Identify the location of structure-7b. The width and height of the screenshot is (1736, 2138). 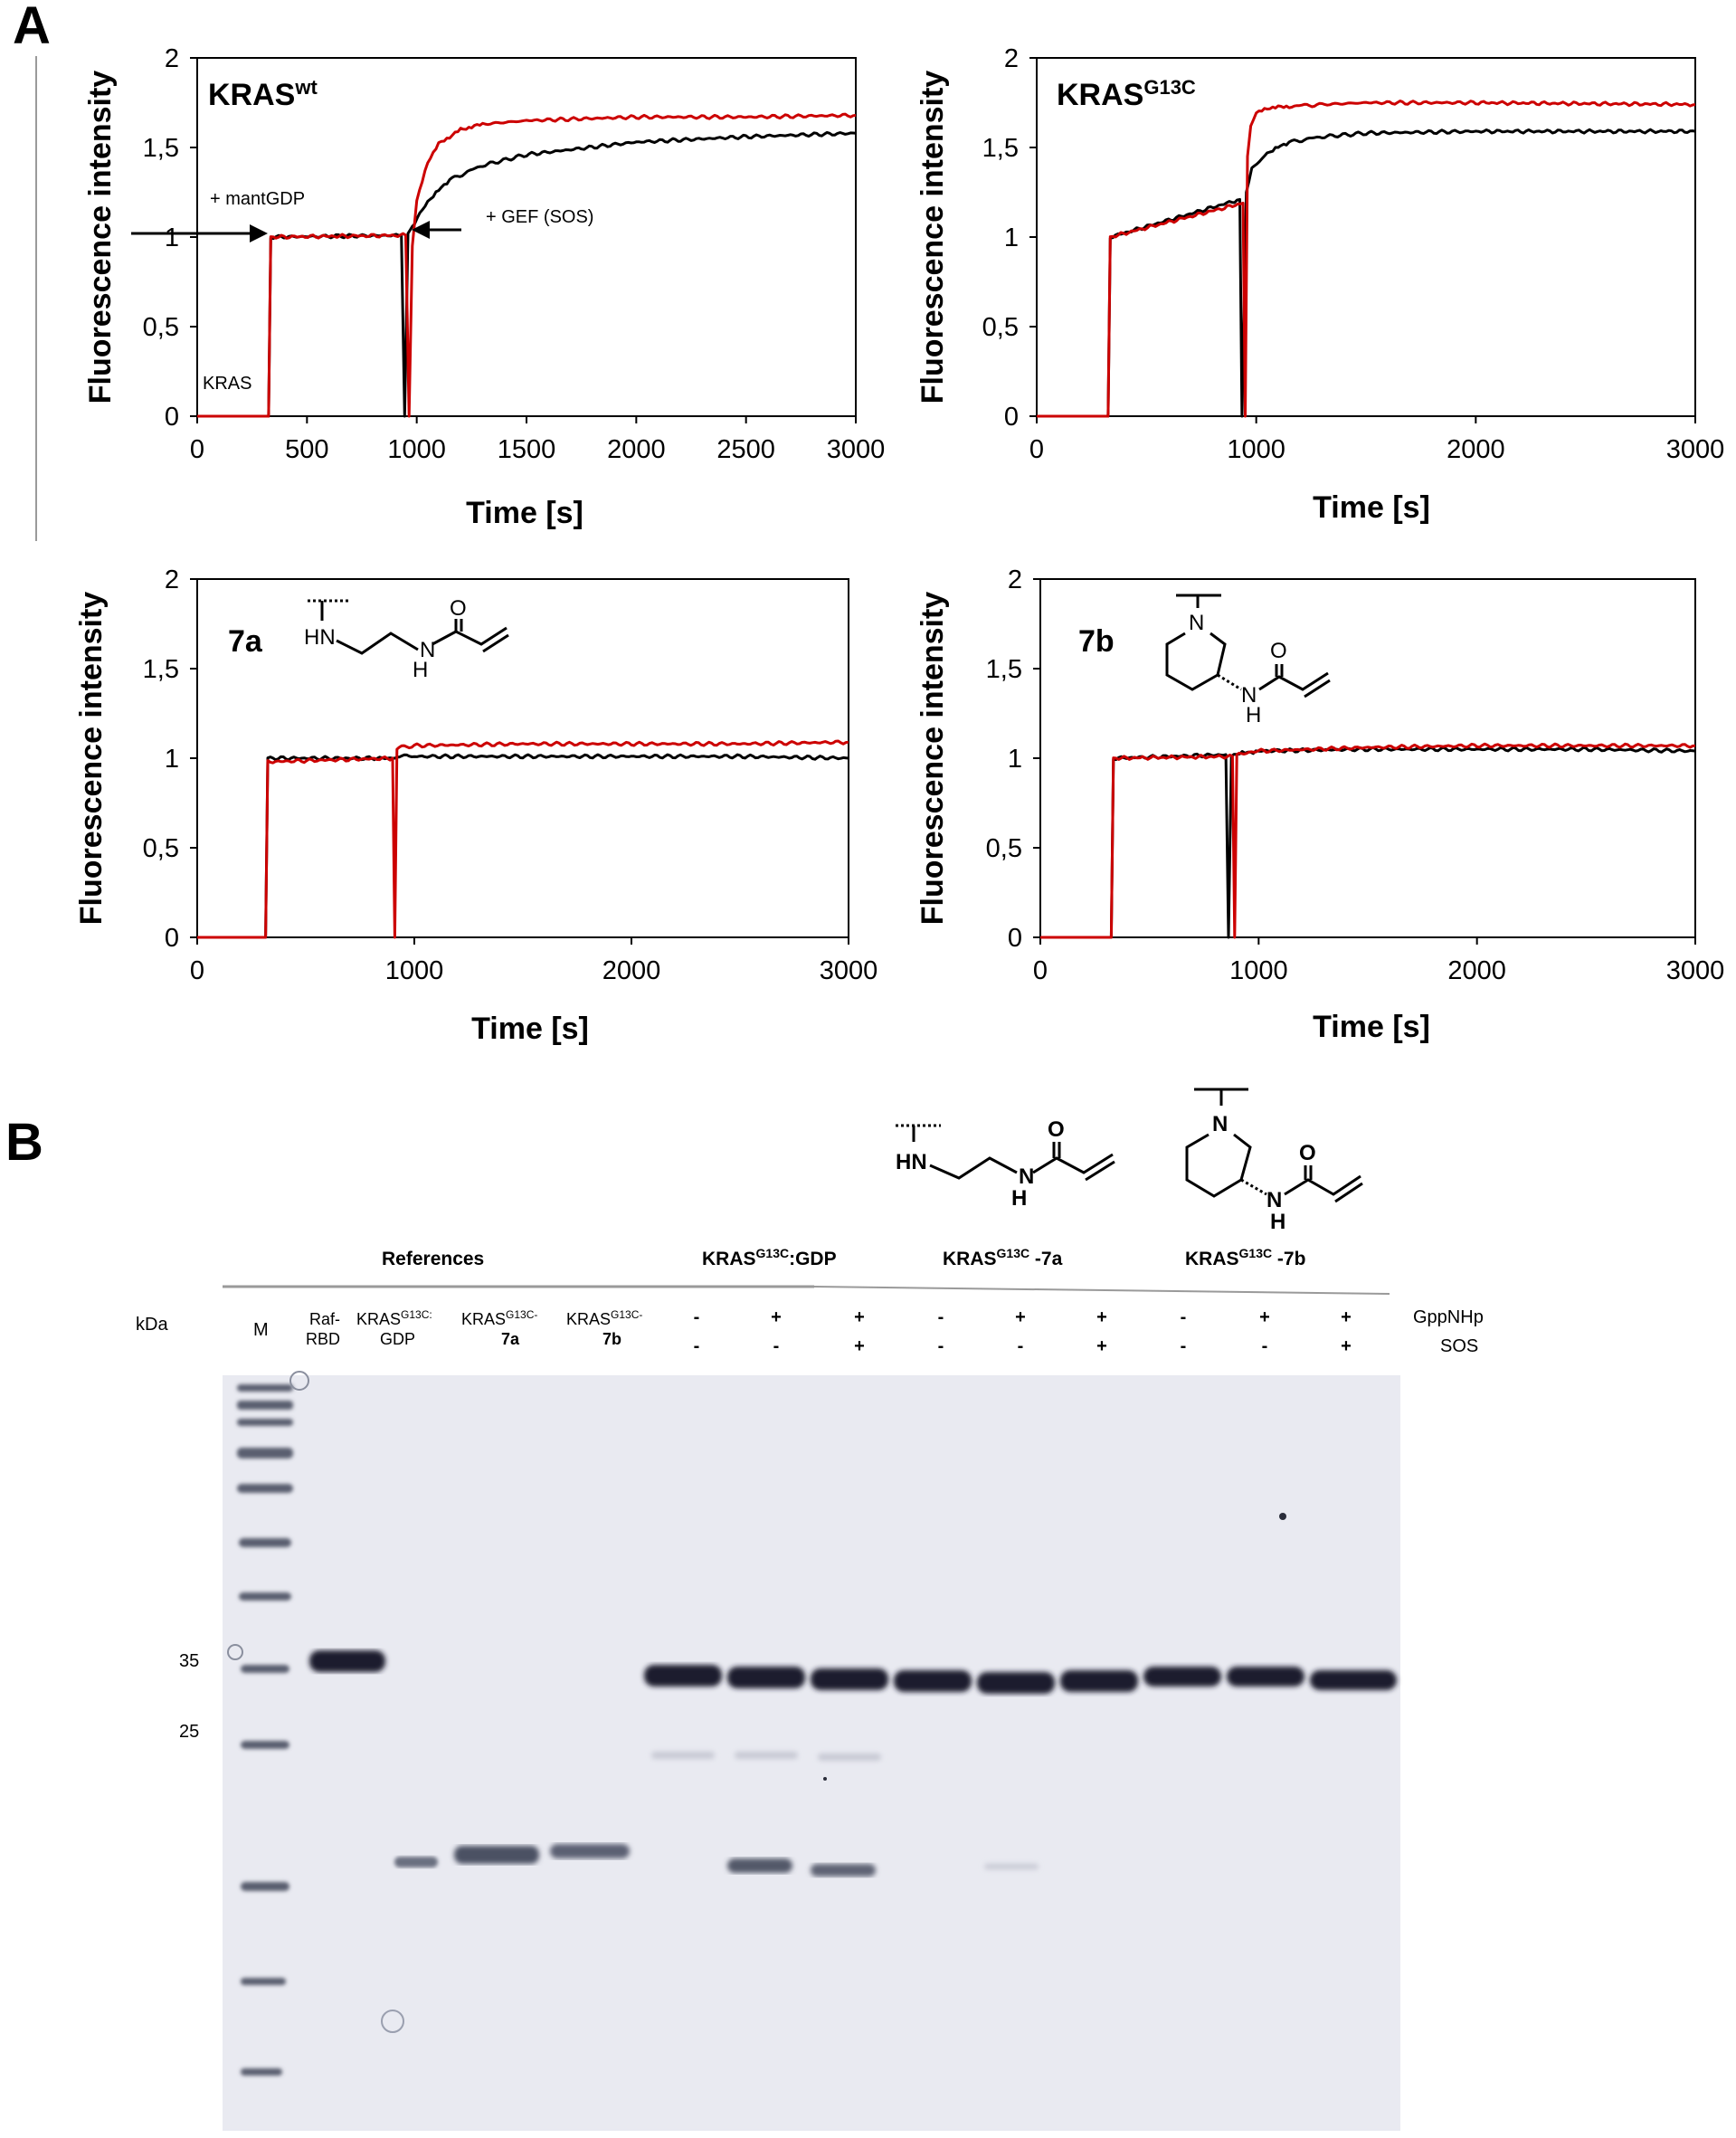
(1248, 646).